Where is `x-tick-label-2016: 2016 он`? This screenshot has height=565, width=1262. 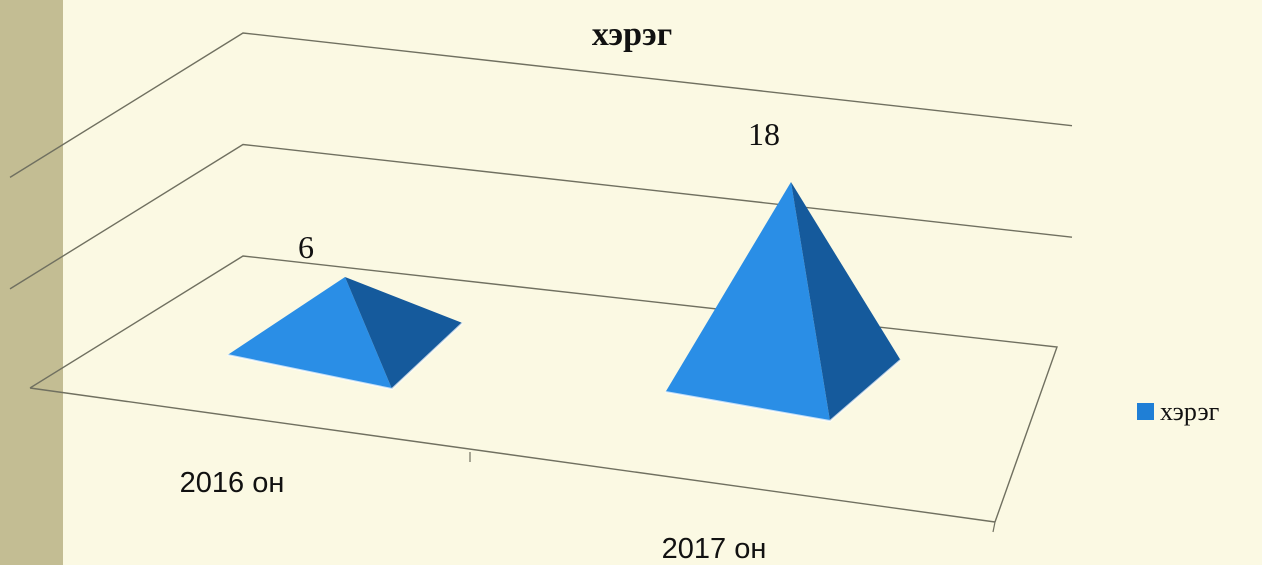
x-tick-label-2016: 2016 он is located at coordinates (232, 483).